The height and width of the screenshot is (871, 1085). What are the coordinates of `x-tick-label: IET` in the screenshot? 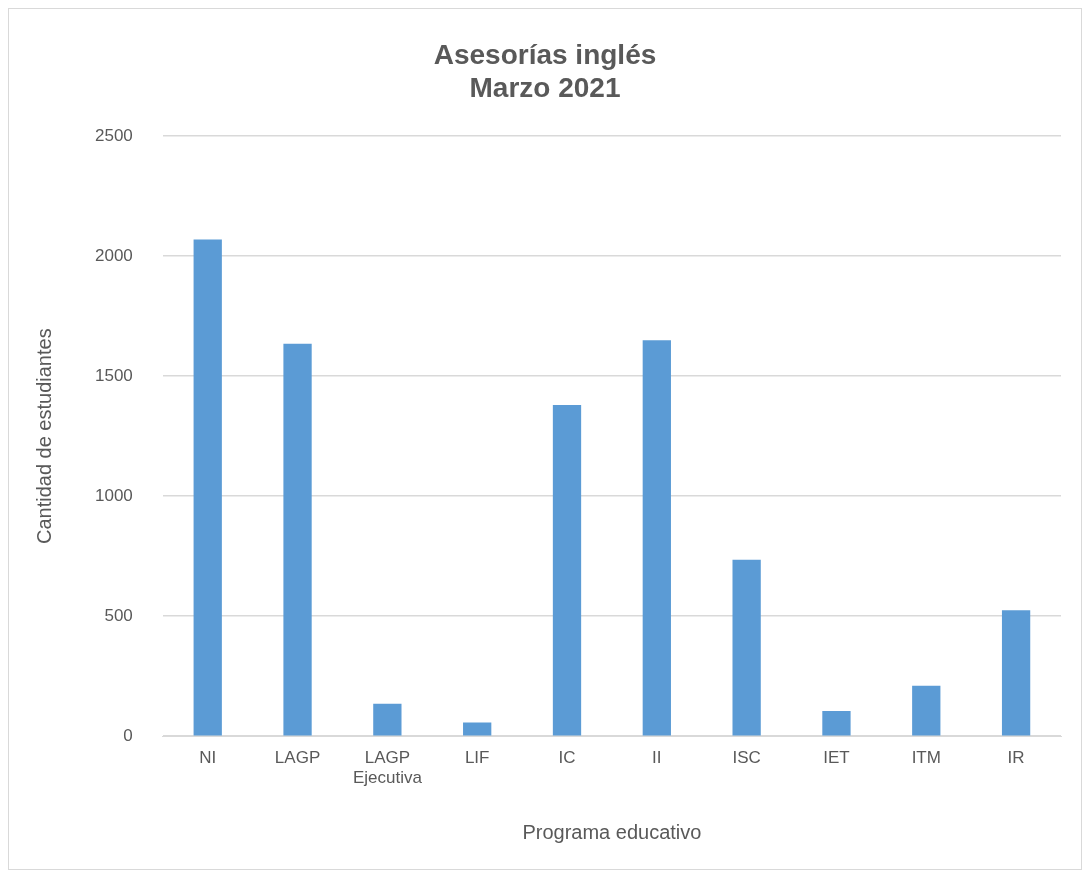 It's located at (836, 758).